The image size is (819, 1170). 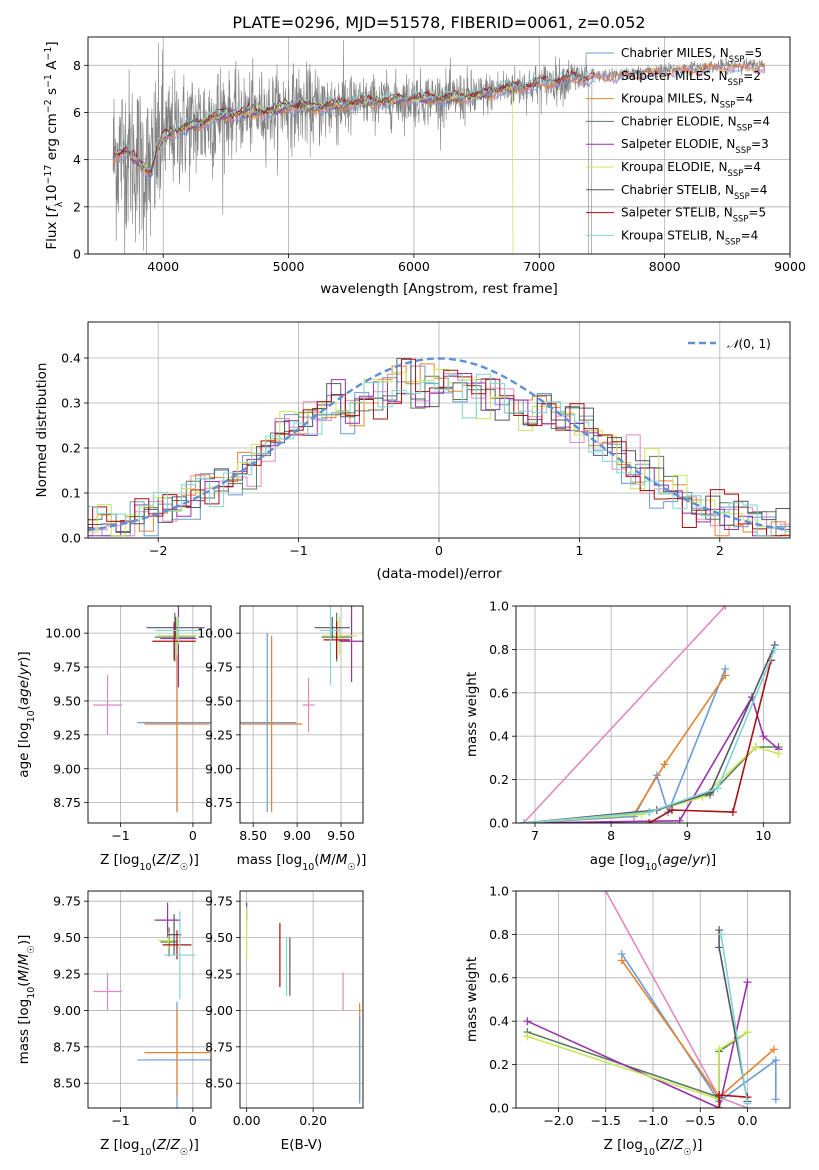 I want to click on age-vs-z-axes: −1 0 8.75 9.00 9.25 9.50 9.75 10.00, so click(x=128, y=724).